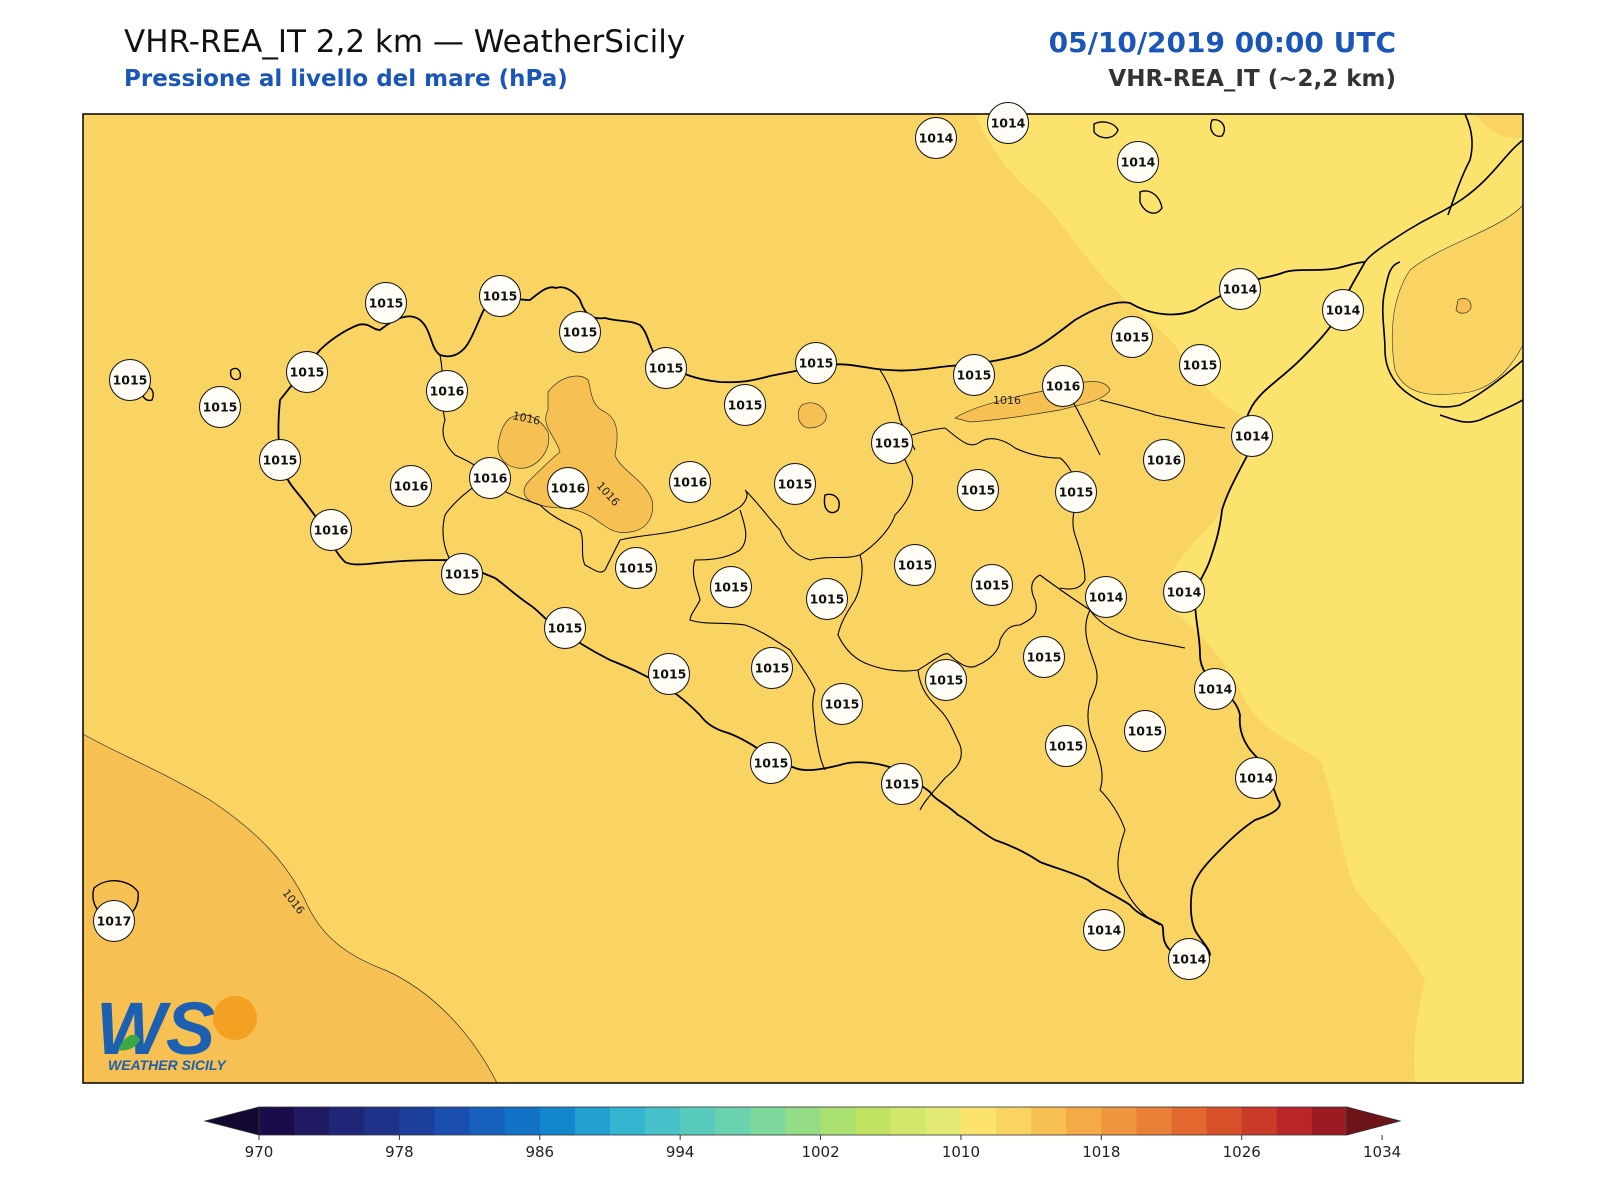 The height and width of the screenshot is (1200, 1600). What do you see at coordinates (1463, 306) in the screenshot?
I see `contour-1016-patch` at bounding box center [1463, 306].